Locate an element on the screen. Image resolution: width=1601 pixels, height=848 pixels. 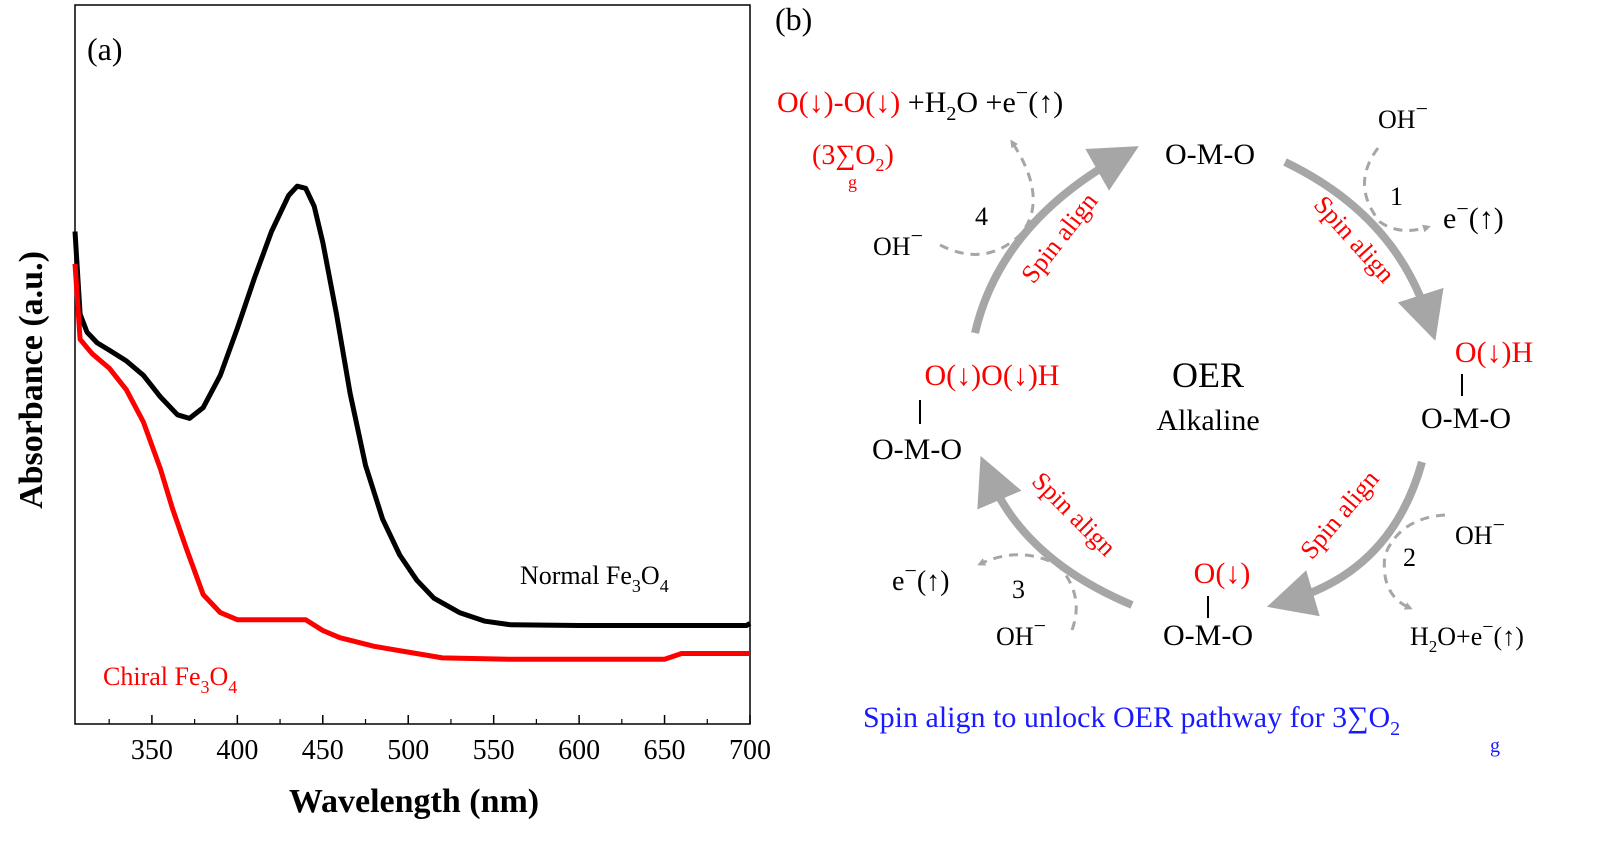
oh-step2-text: OH is located at coordinates (1474, 535).